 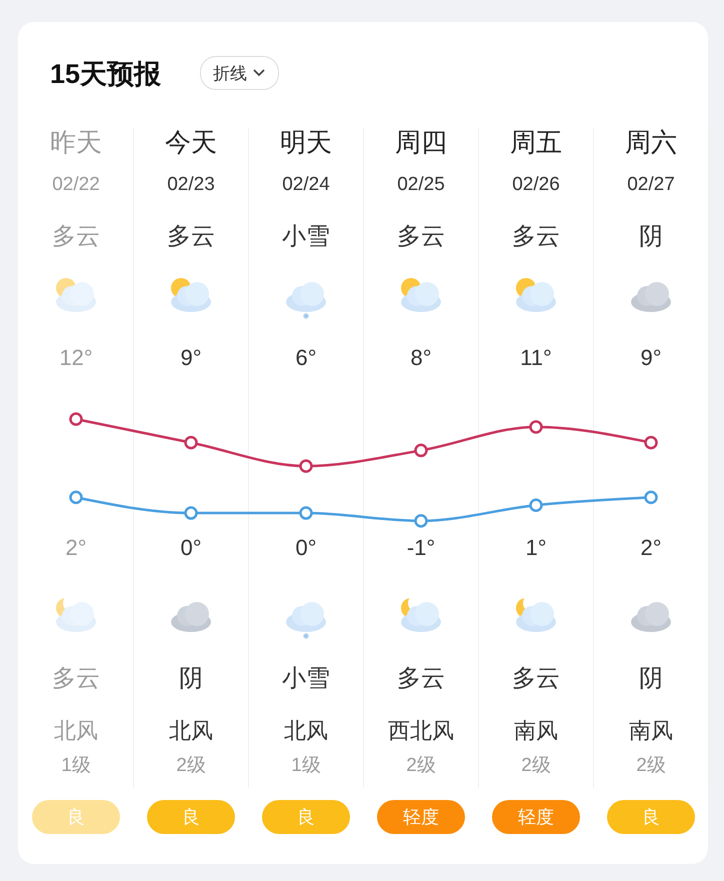 What do you see at coordinates (421, 358) in the screenshot?
I see `data-label: 8°` at bounding box center [421, 358].